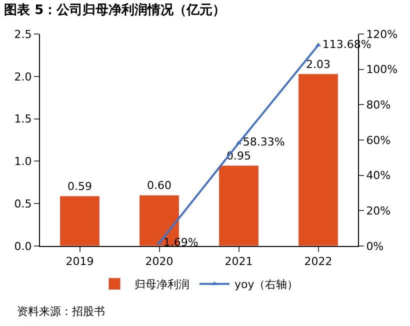 Image resolution: width=410 pixels, height=326 pixels. Describe the element at coordinates (263, 142) in the screenshot. I see `data-label: 58.33%` at that location.